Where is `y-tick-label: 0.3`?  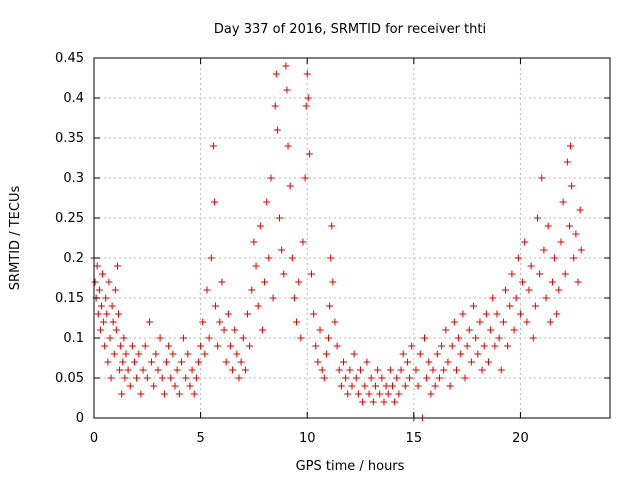 y-tick-label: 0.3 is located at coordinates (73, 178).